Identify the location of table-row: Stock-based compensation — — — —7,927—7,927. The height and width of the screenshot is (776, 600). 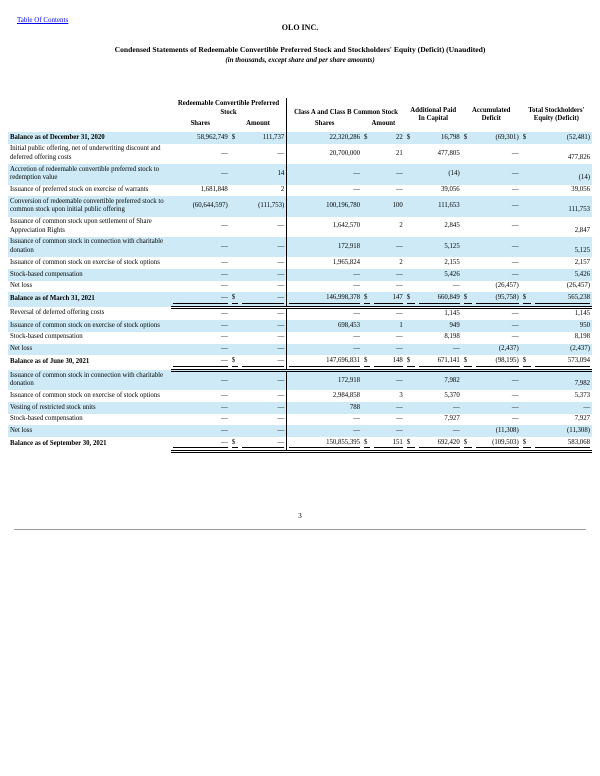
(300, 419).